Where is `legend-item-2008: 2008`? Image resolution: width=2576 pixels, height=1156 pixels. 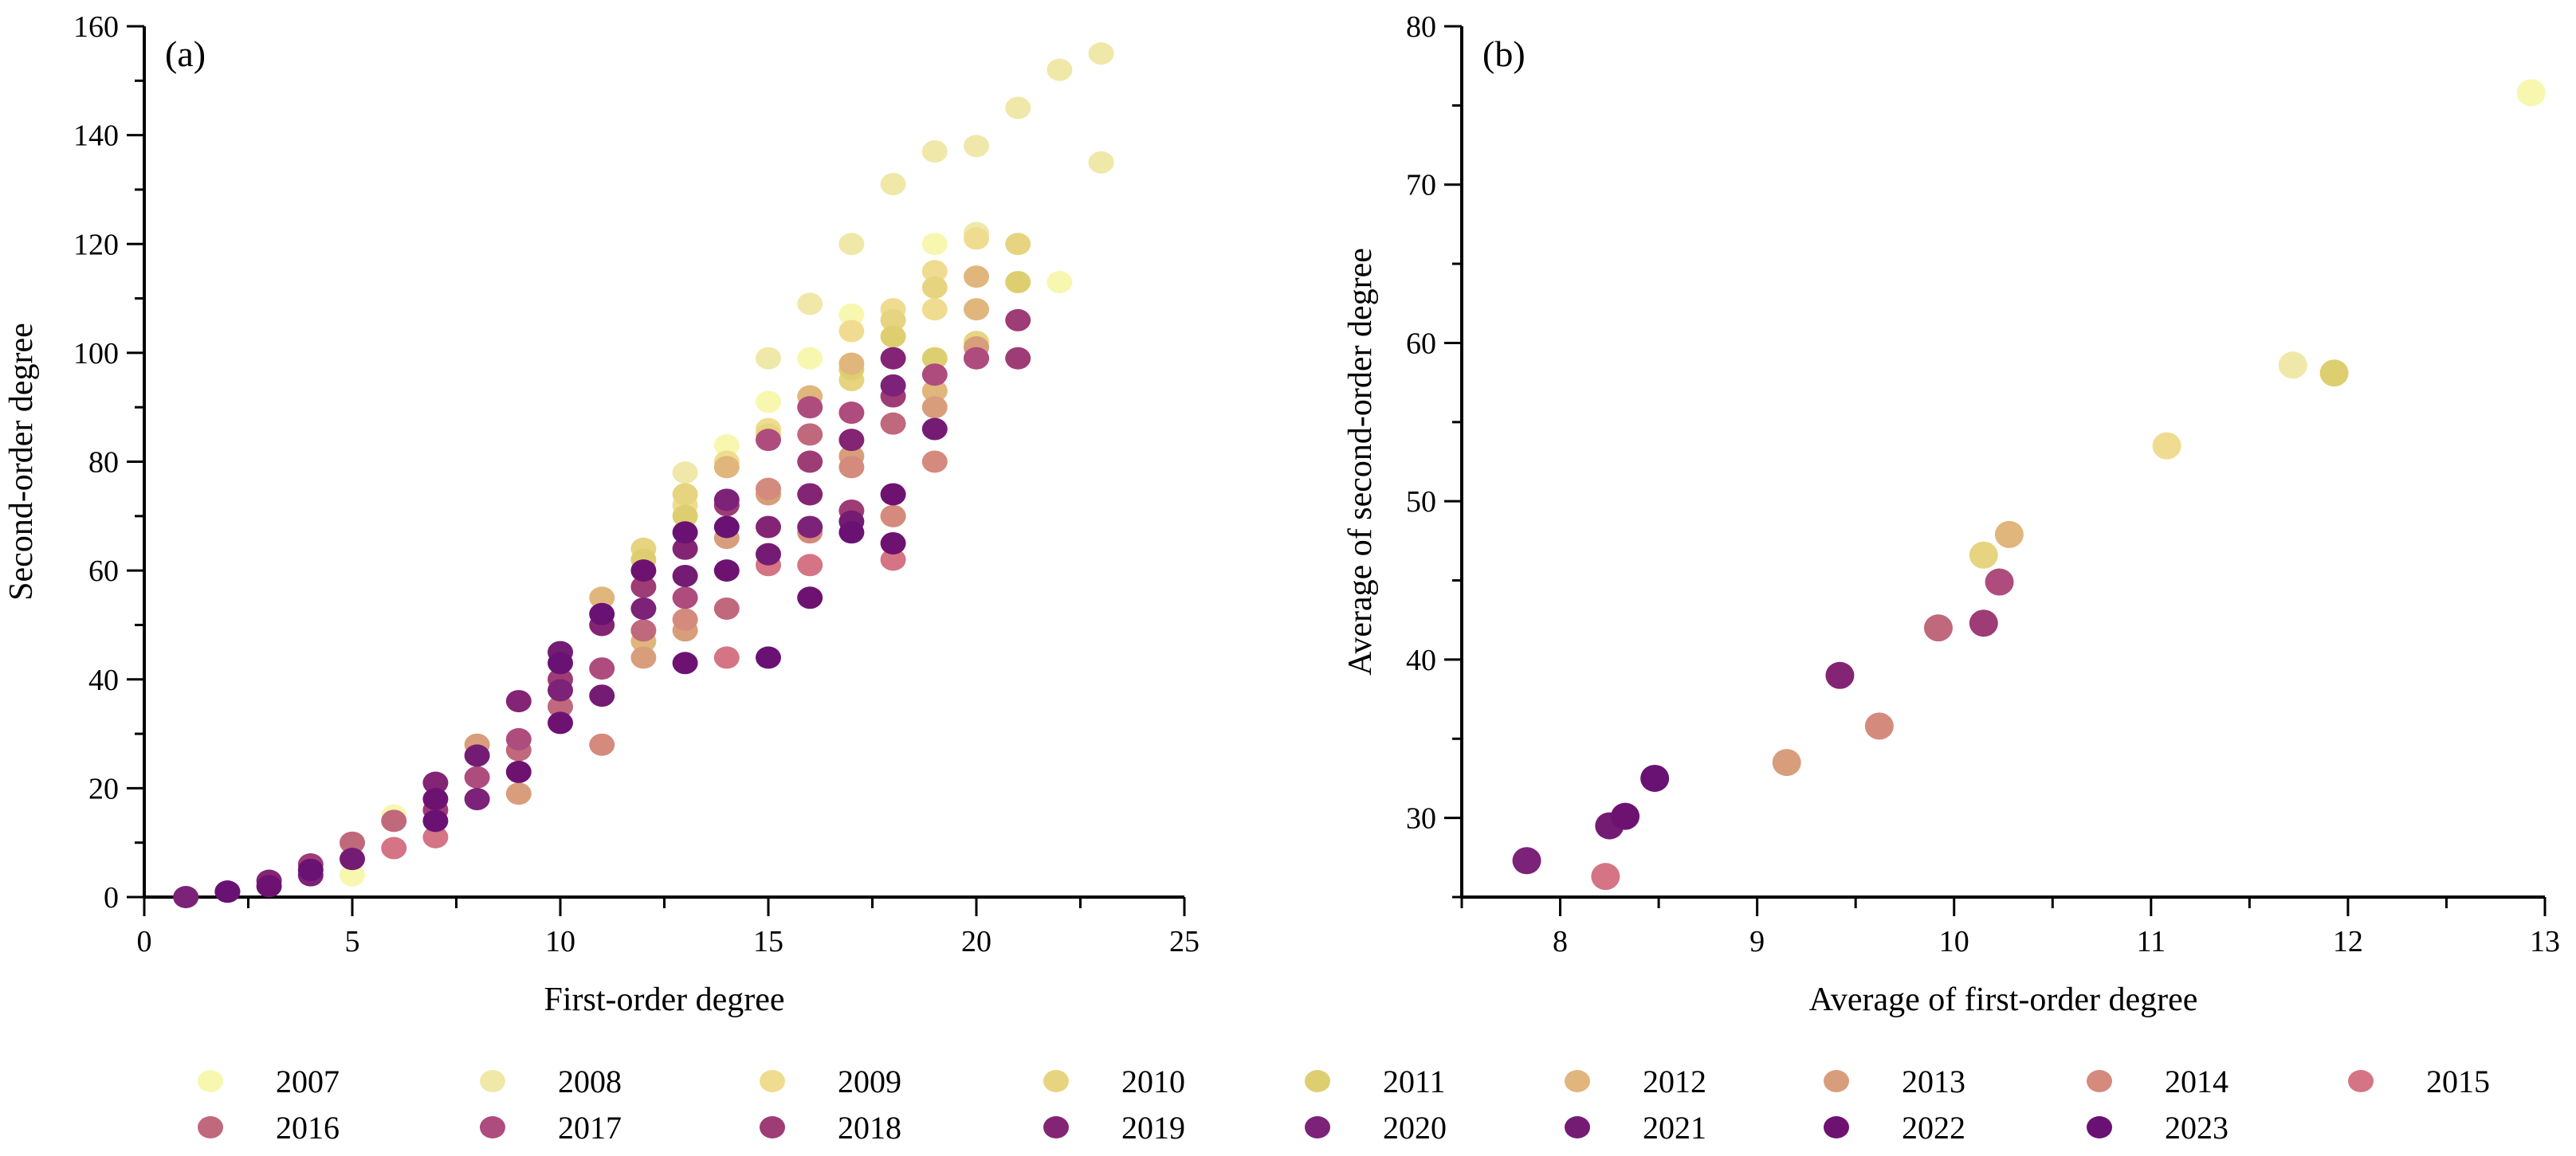
legend-item-2008: 2008 is located at coordinates (551, 1081).